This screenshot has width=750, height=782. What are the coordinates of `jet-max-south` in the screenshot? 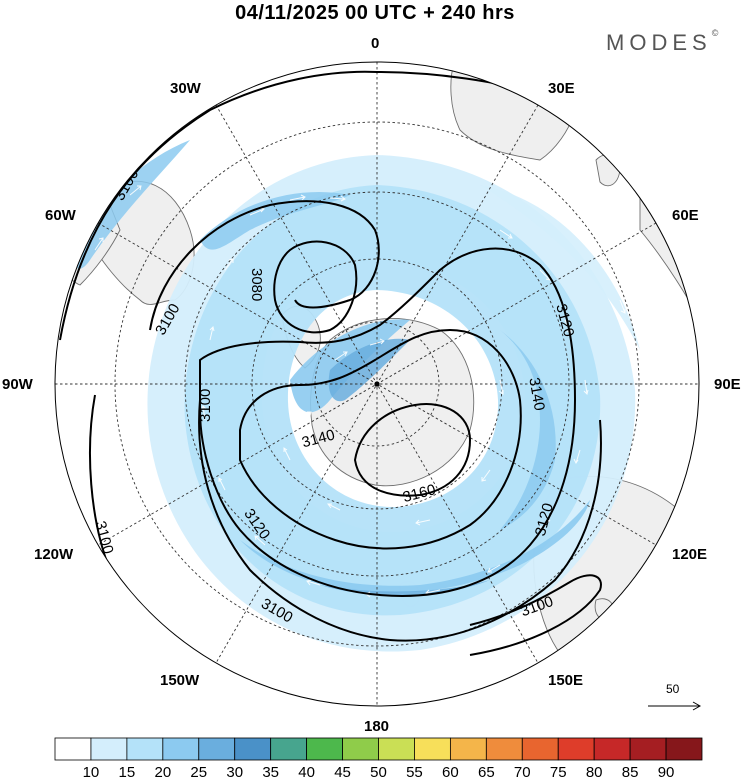 It's located at (405, 588).